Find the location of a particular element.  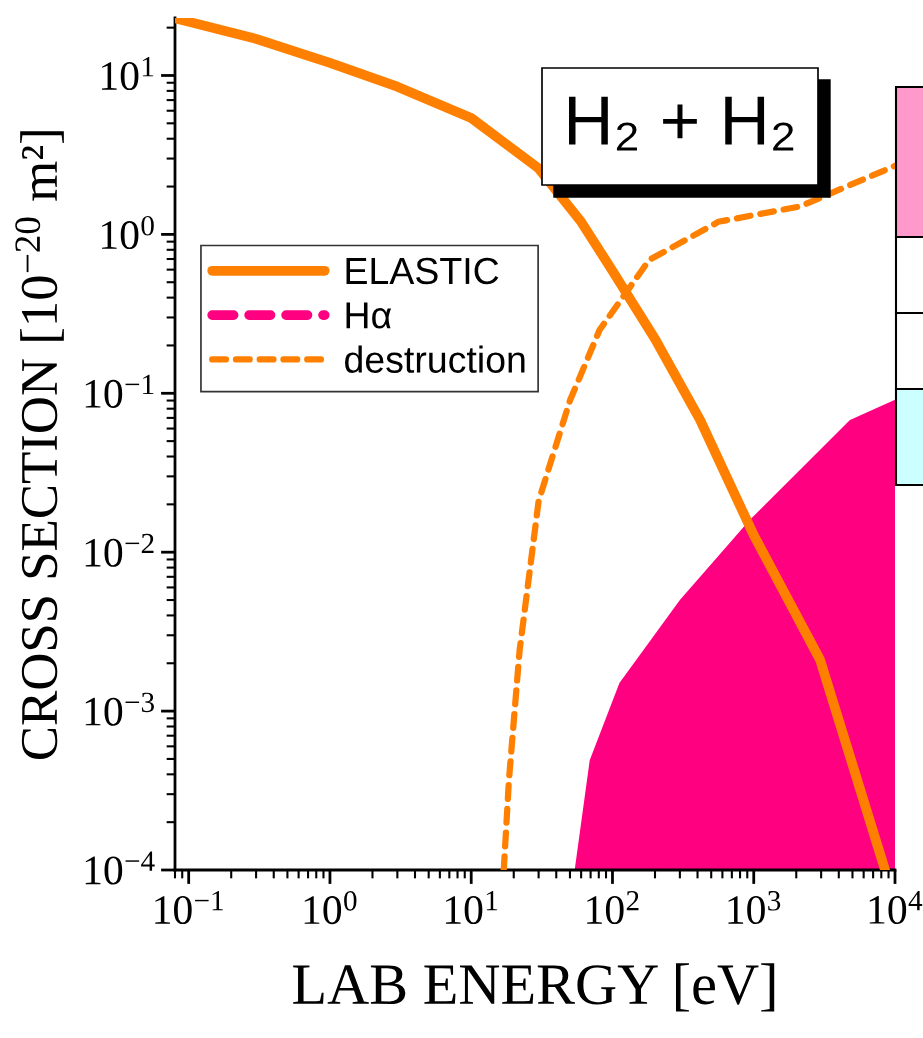

y-tick-label: 10$^{−1}$ is located at coordinates (119, 391).